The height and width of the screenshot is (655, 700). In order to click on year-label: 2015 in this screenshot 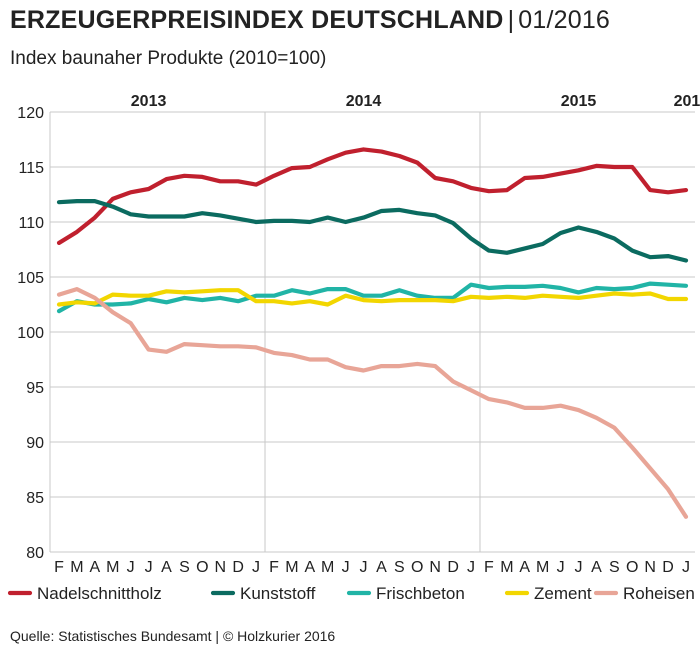, I will do `click(579, 101)`.